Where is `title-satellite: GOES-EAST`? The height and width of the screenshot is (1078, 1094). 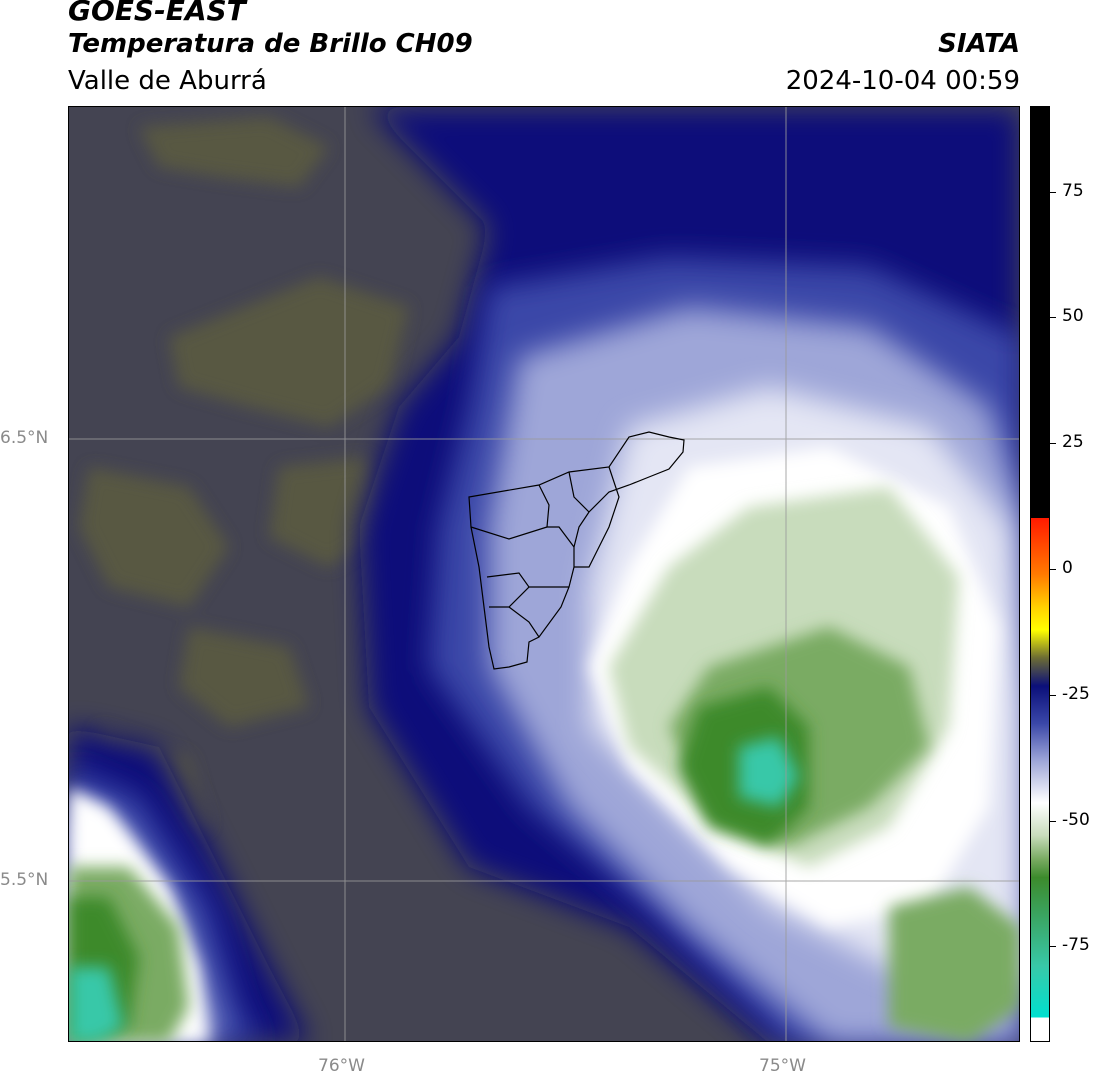
title-satellite: GOES-EAST is located at coordinates (157, 13).